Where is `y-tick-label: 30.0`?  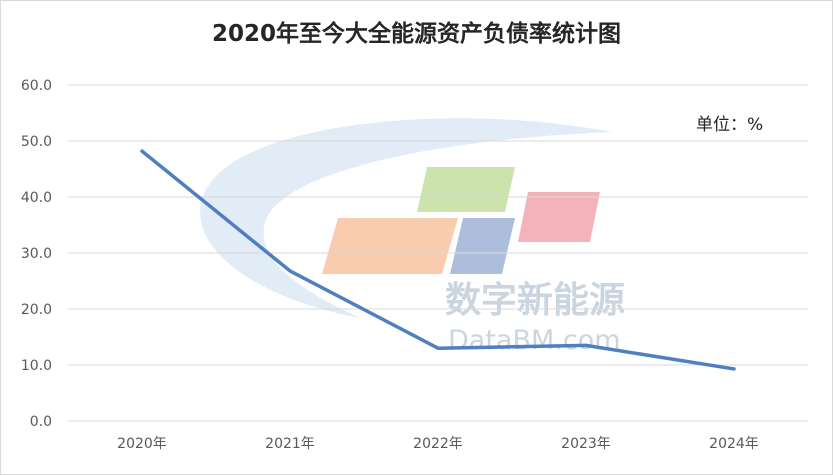 y-tick-label: 30.0 is located at coordinates (36, 254).